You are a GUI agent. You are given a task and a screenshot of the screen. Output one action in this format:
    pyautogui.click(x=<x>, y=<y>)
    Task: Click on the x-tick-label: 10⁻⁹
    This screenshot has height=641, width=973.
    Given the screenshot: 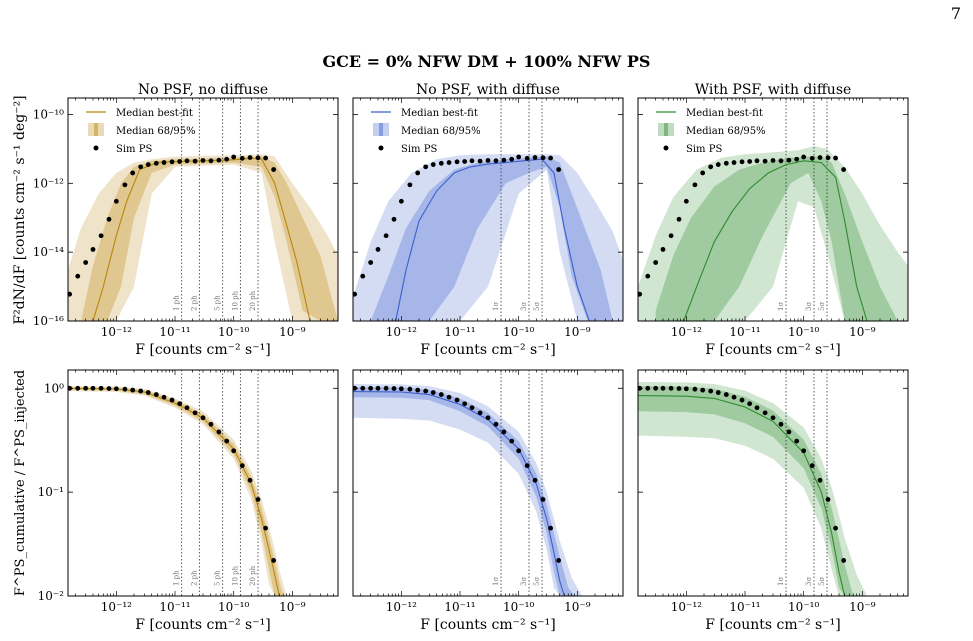 What is the action you would take?
    pyautogui.click(x=577, y=607)
    